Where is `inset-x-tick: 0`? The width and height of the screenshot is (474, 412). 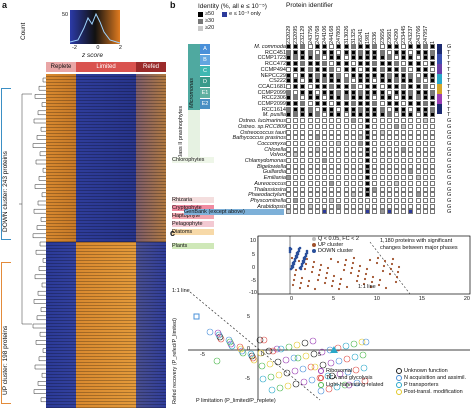 inset-x-tick: 0 is located at coordinates (292, 299).